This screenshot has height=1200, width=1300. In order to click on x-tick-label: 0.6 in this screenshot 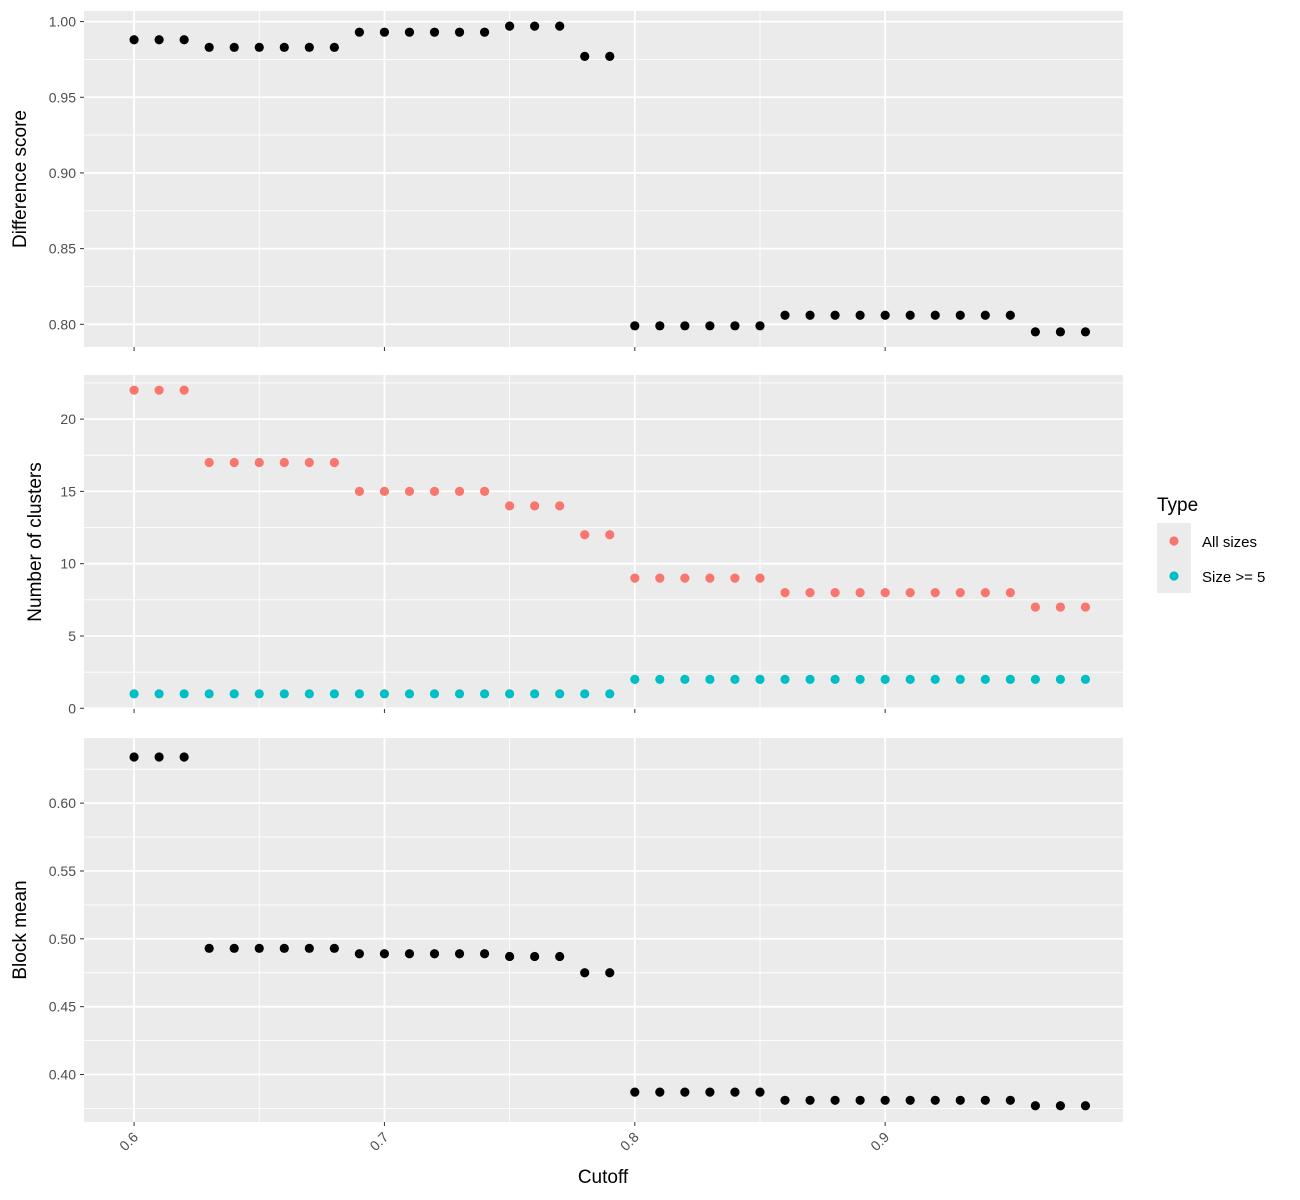, I will do `click(128, 1141)`.